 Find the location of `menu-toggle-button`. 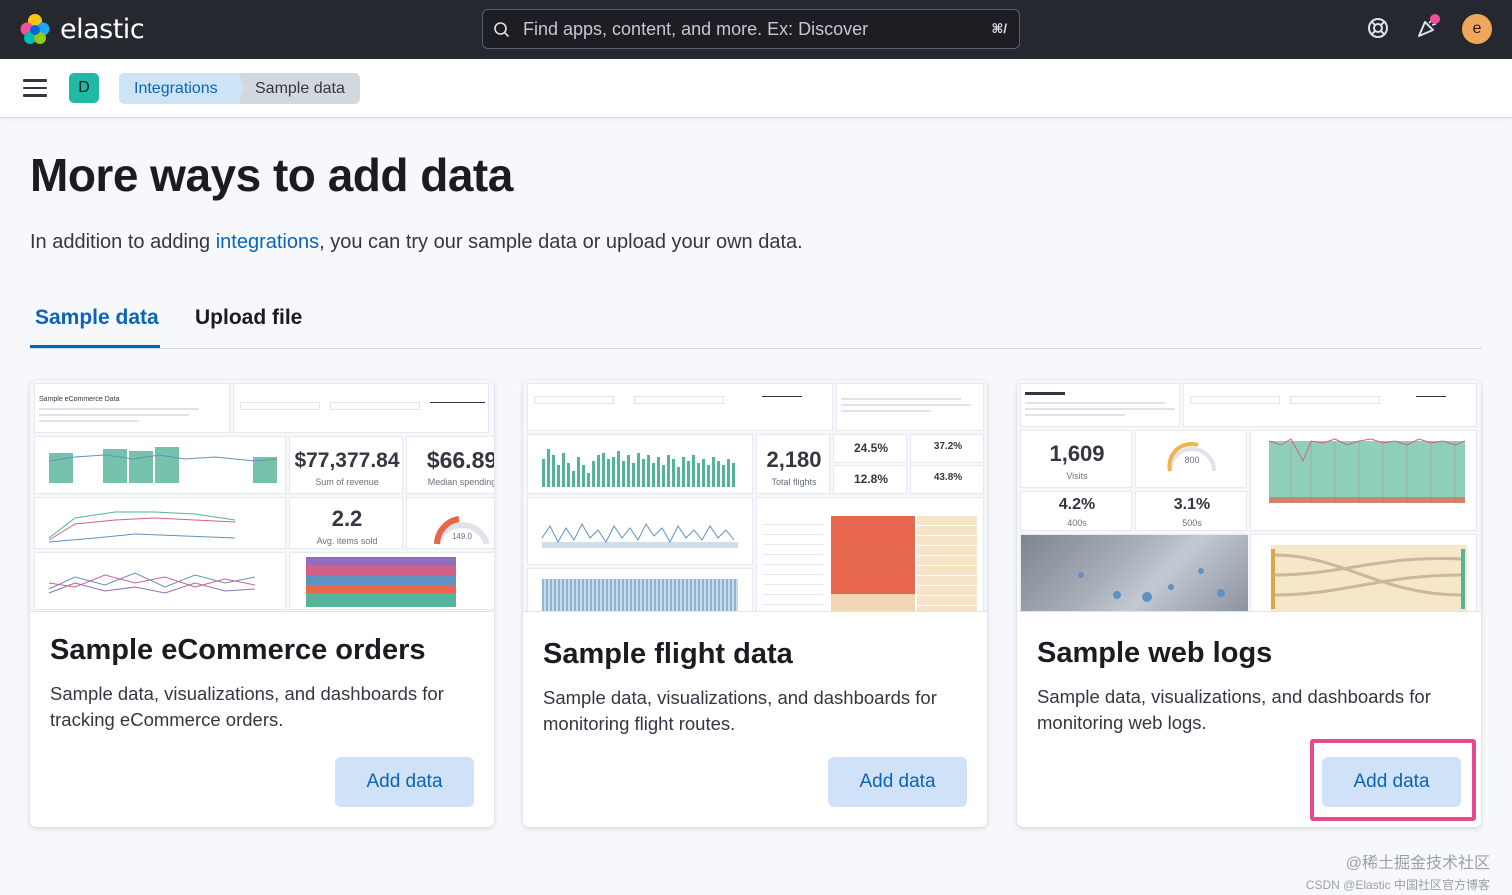

menu-toggle-button is located at coordinates (35, 89).